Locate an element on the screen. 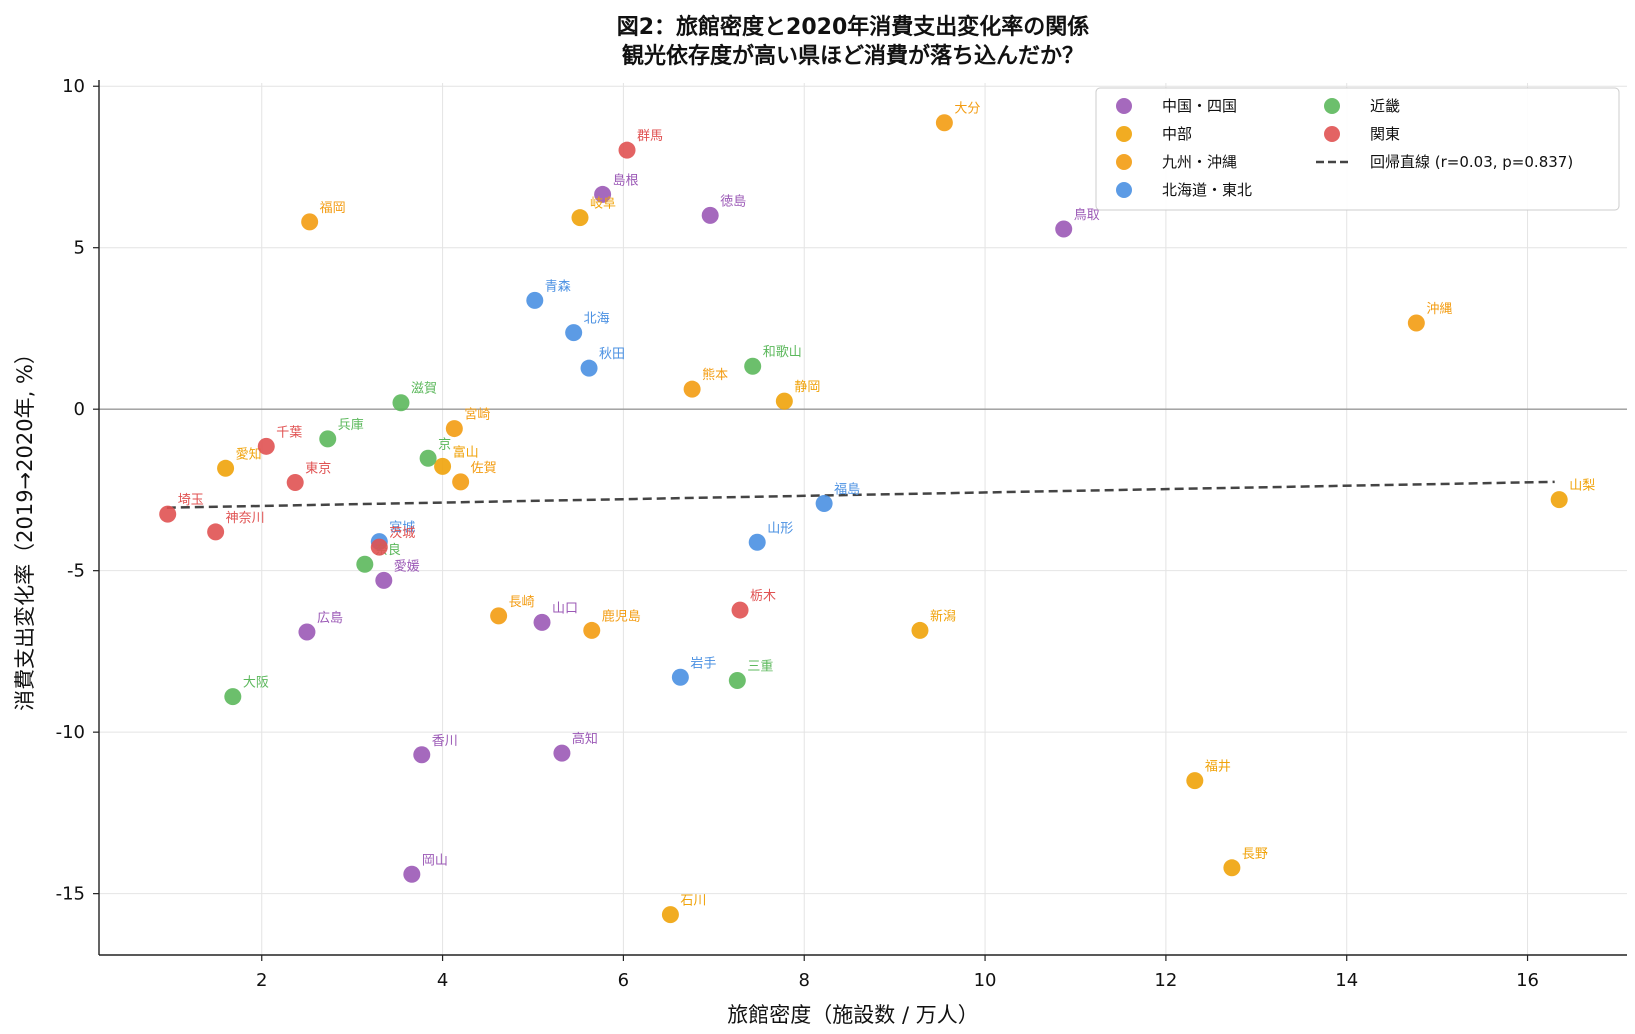  data-point-label: 山梨 is located at coordinates (1582, 486).